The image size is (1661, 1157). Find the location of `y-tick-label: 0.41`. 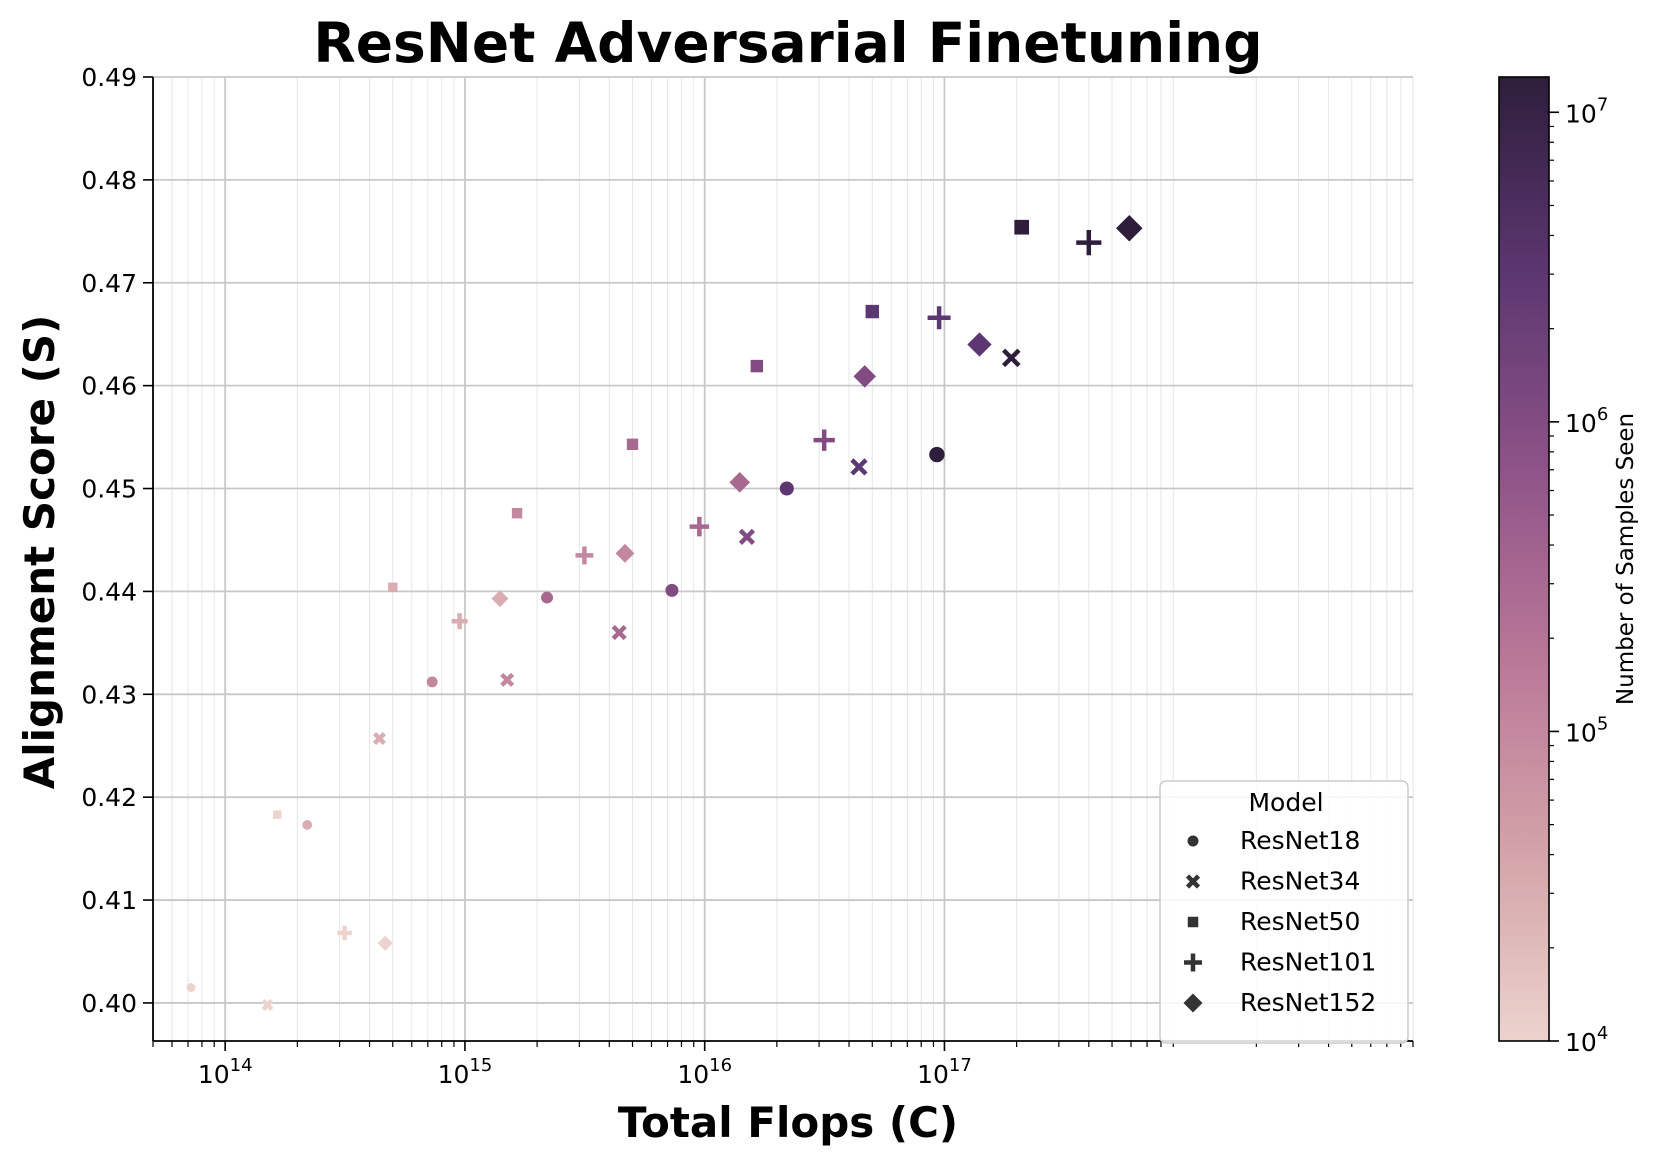

y-tick-label: 0.41 is located at coordinates (109, 900).